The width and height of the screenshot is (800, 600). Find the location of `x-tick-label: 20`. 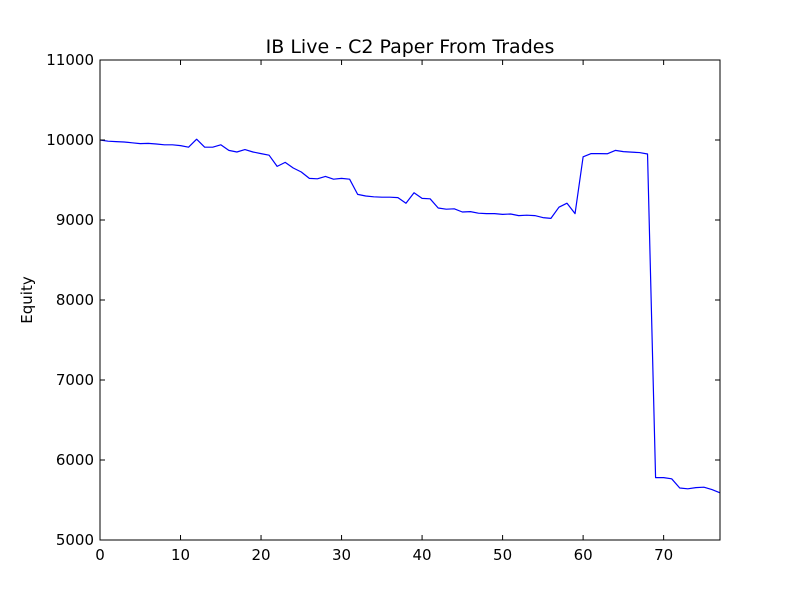

x-tick-label: 20 is located at coordinates (260, 555).